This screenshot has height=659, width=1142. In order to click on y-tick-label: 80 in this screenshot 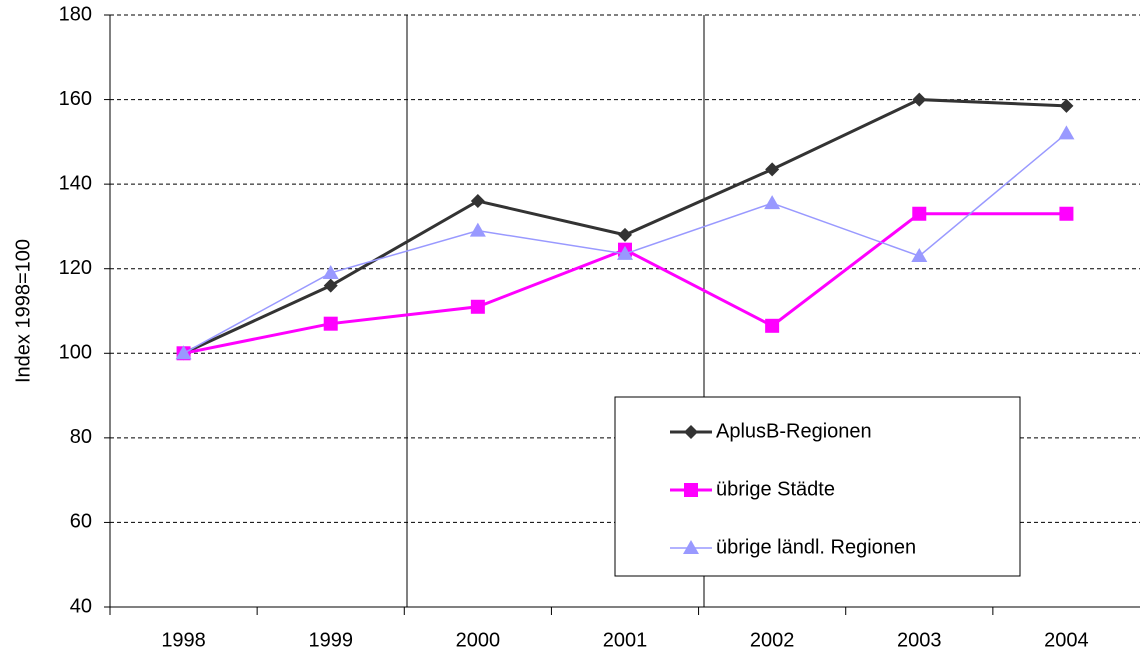, I will do `click(81, 437)`.